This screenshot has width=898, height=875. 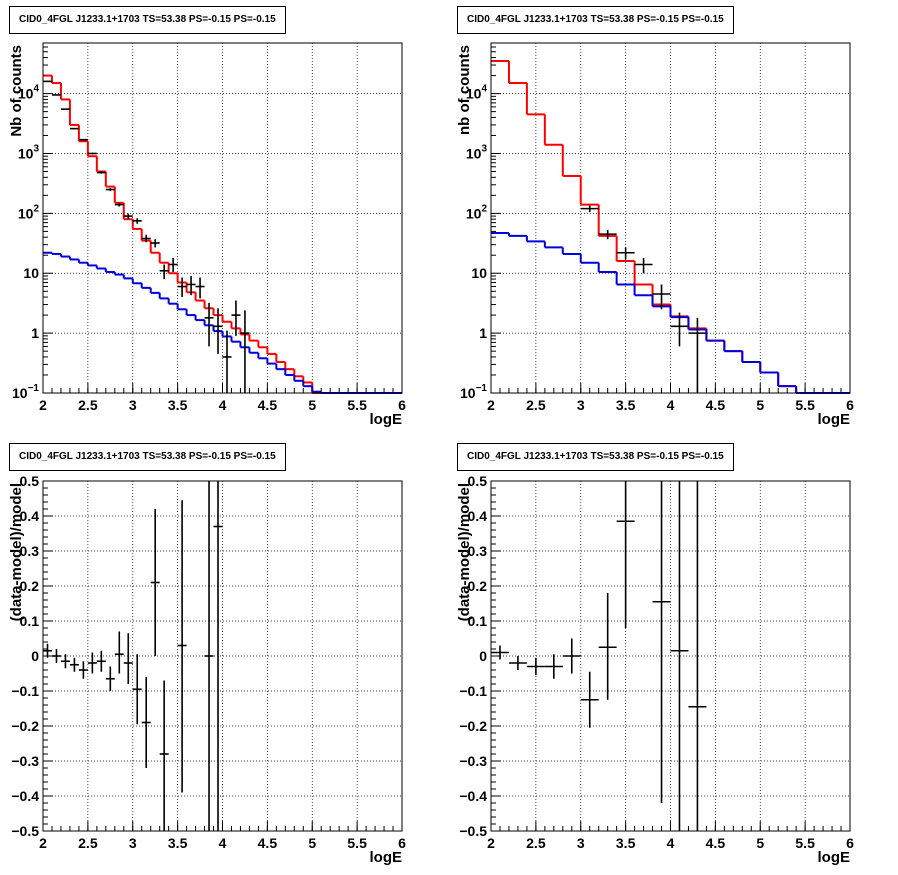 What do you see at coordinates (477, 212) in the screenshot?
I see `y-tick-label: 10²` at bounding box center [477, 212].